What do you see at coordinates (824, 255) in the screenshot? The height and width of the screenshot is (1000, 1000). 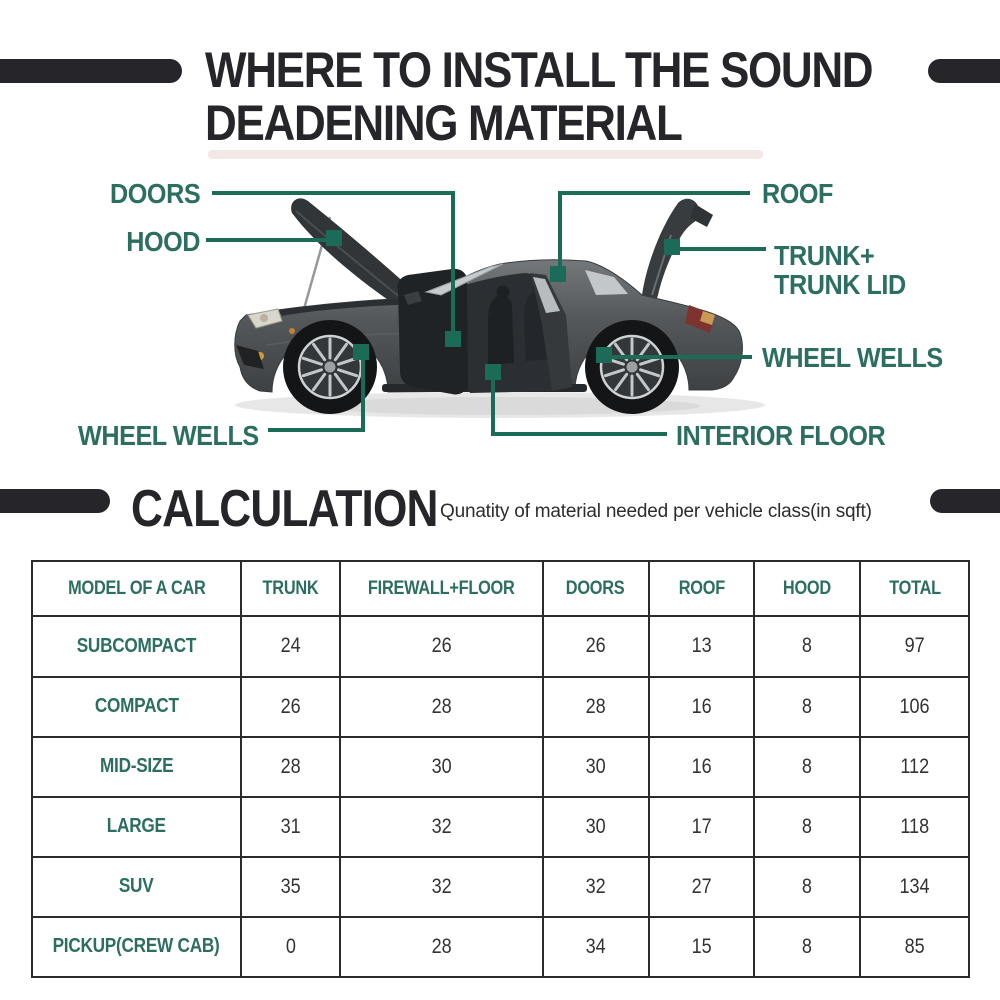 I see `label-trunk-line1: TRUNK+` at bounding box center [824, 255].